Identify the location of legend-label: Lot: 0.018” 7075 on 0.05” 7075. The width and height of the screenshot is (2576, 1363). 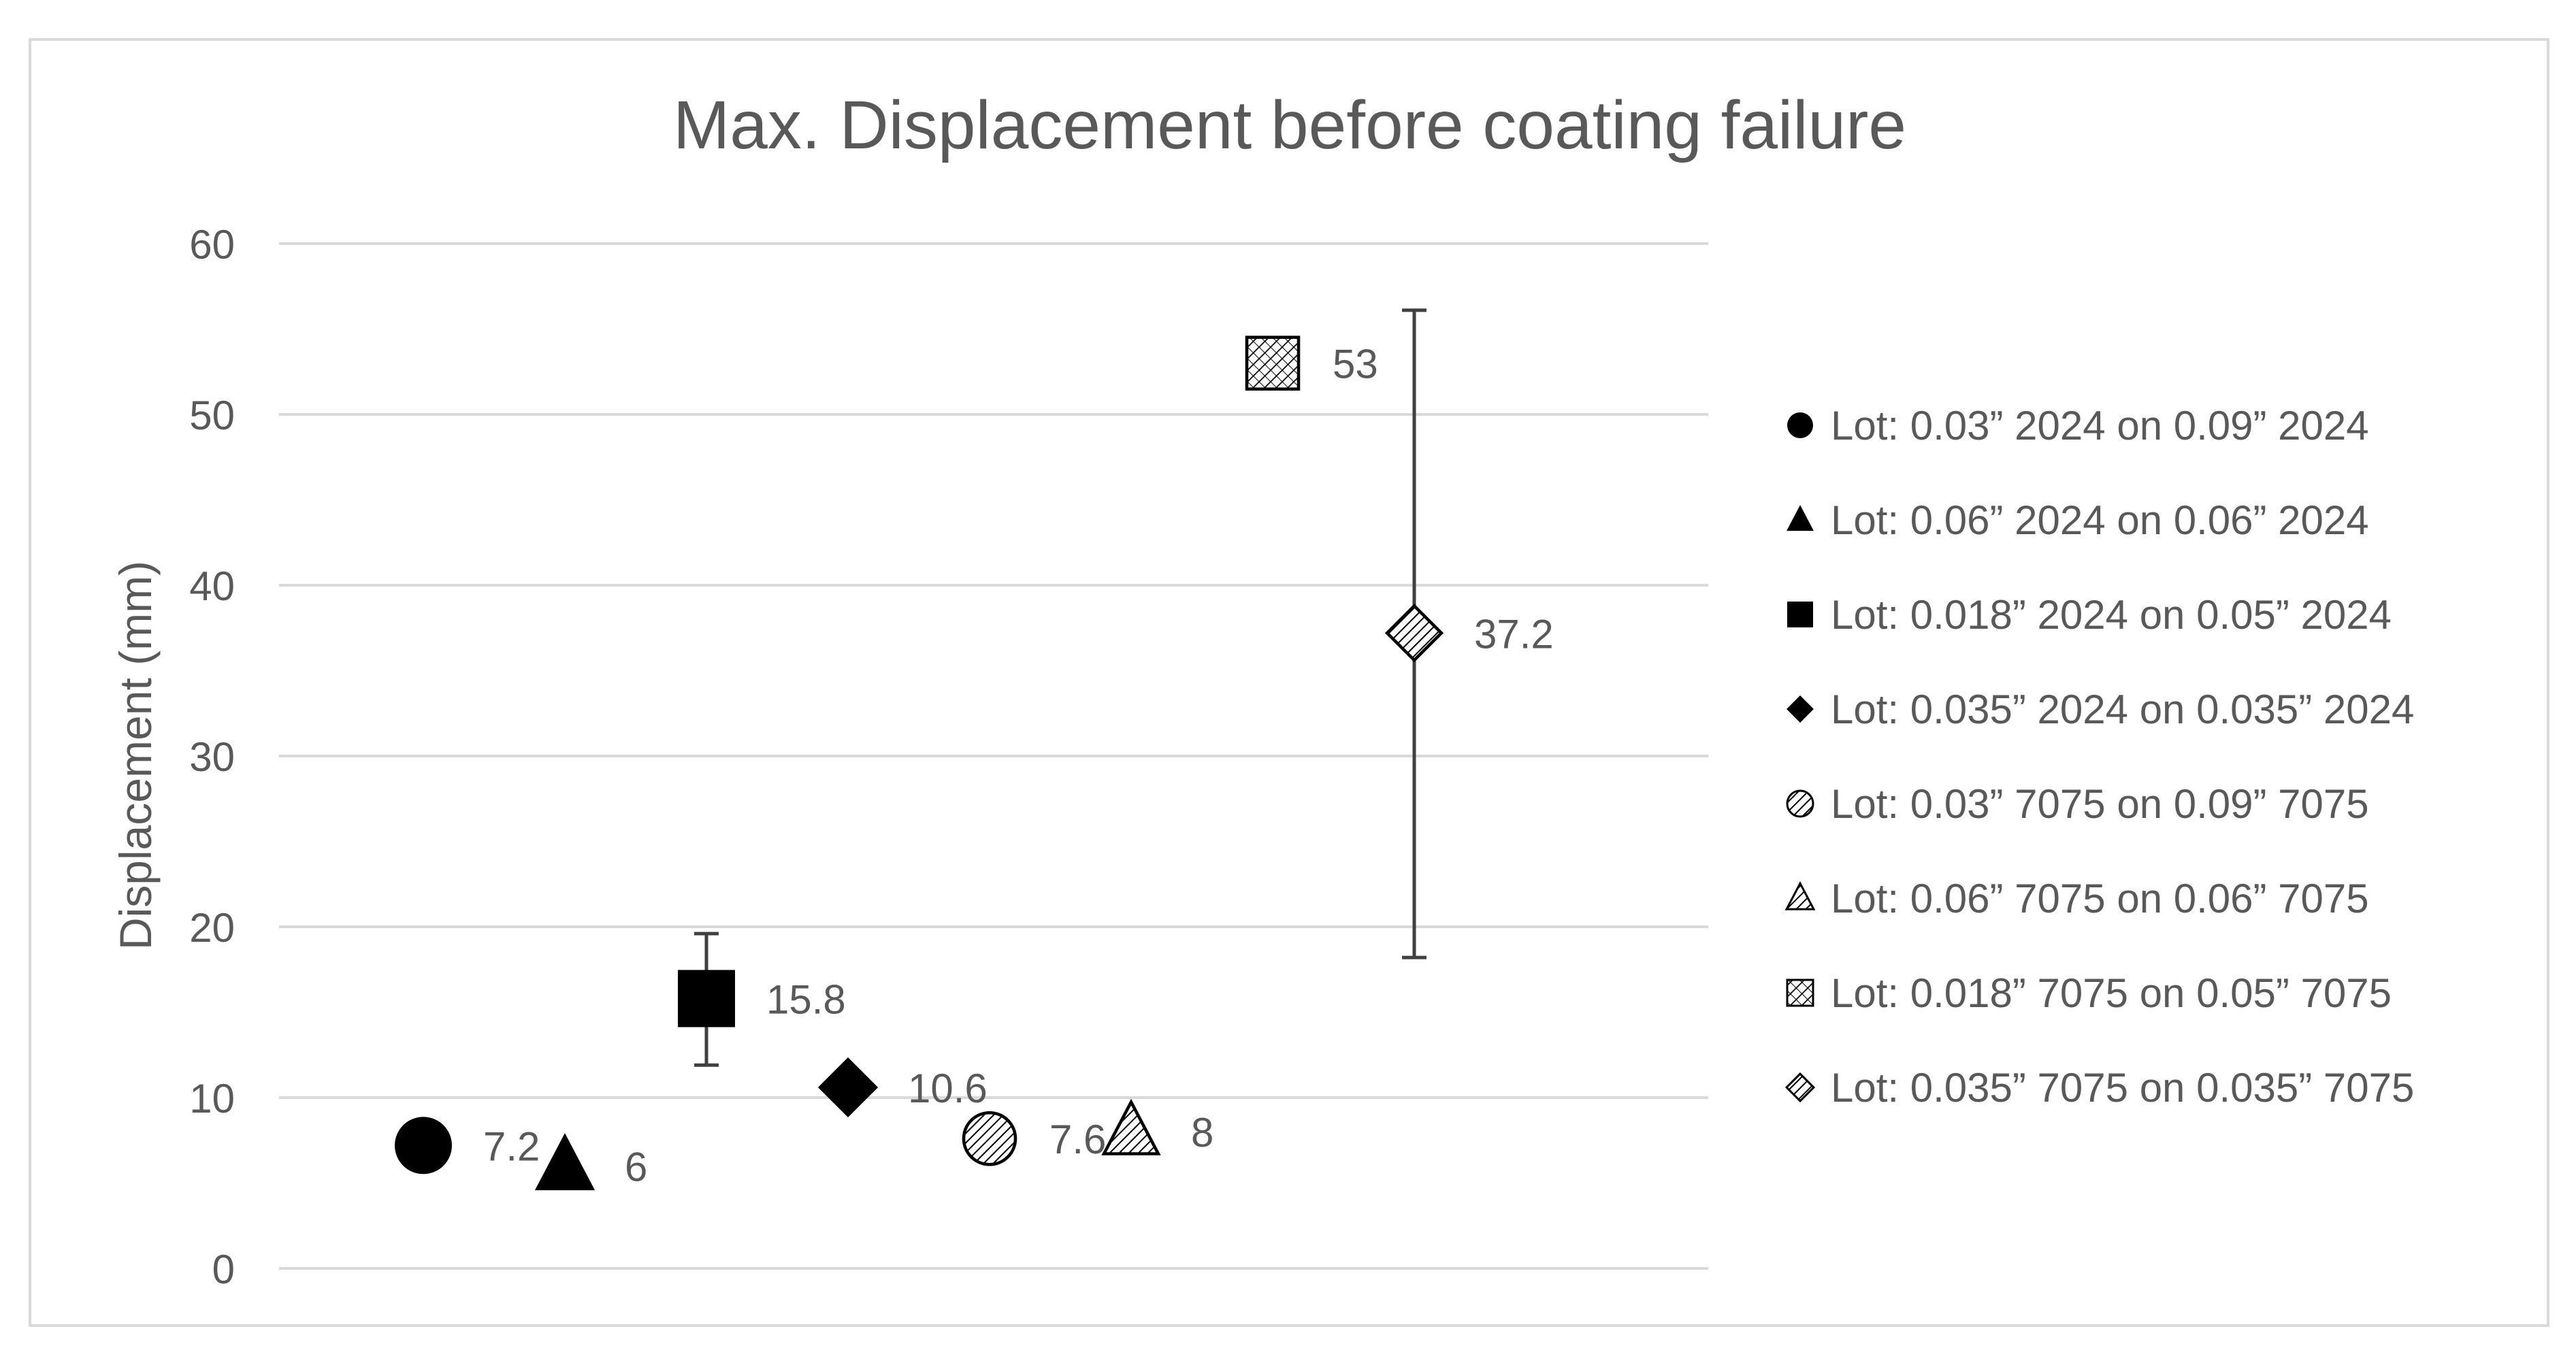
(2111, 993).